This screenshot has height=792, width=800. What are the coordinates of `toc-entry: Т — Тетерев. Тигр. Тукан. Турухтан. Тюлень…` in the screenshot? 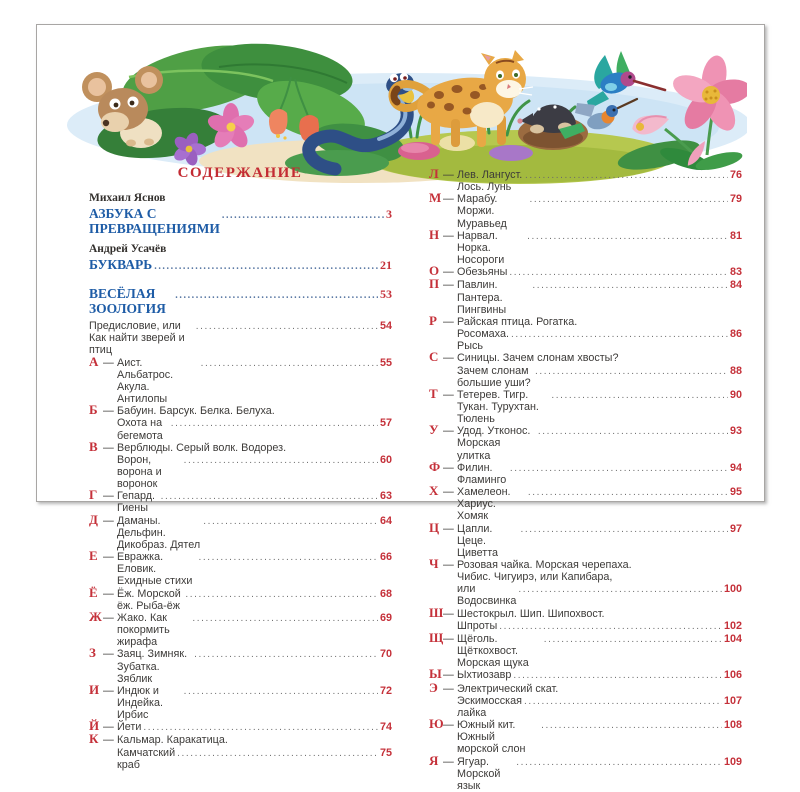 It's located at (585, 406).